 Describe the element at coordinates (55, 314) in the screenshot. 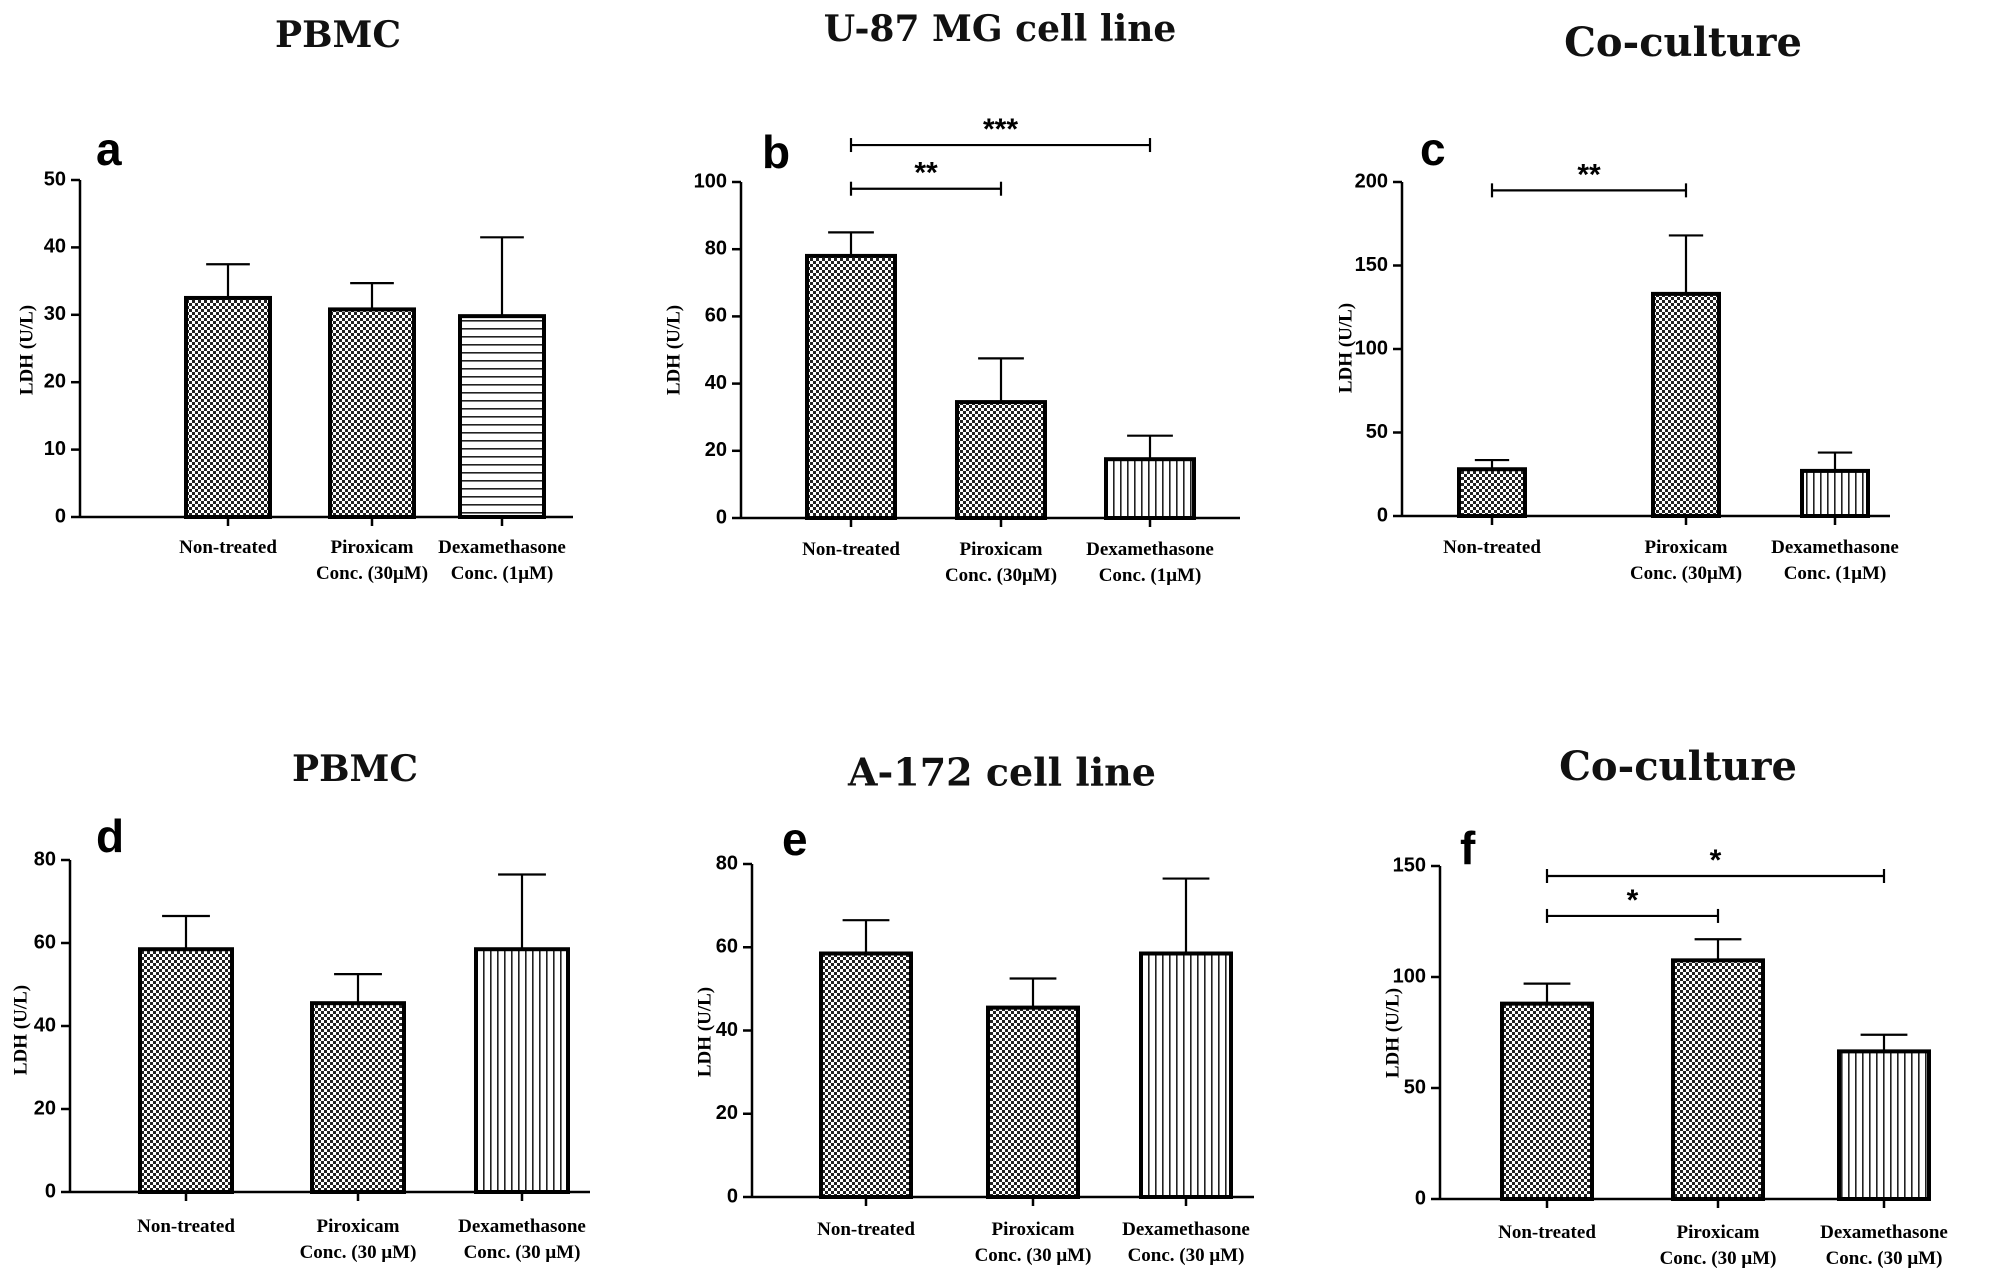

I see `y-tick-label: 30` at that location.